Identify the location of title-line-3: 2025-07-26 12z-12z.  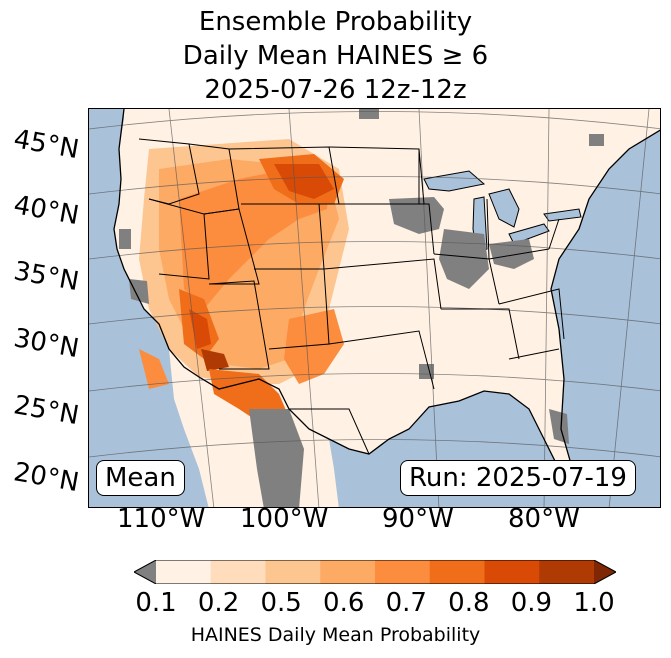
(335, 90).